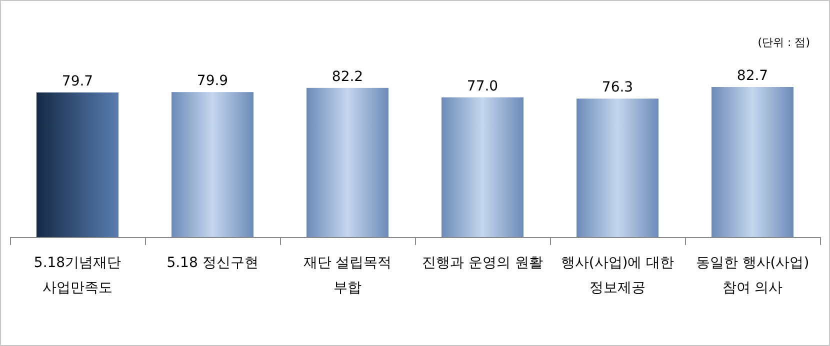 The height and width of the screenshot is (346, 830). I want to click on x-tick-label: 진행과 운영의 원활, so click(482, 263).